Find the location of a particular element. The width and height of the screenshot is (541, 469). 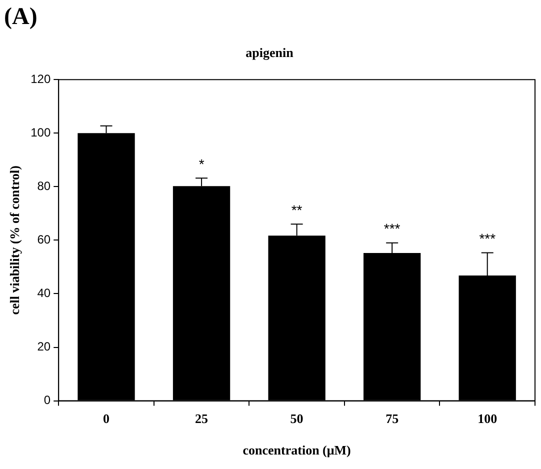

annotation: ** is located at coordinates (297, 210).